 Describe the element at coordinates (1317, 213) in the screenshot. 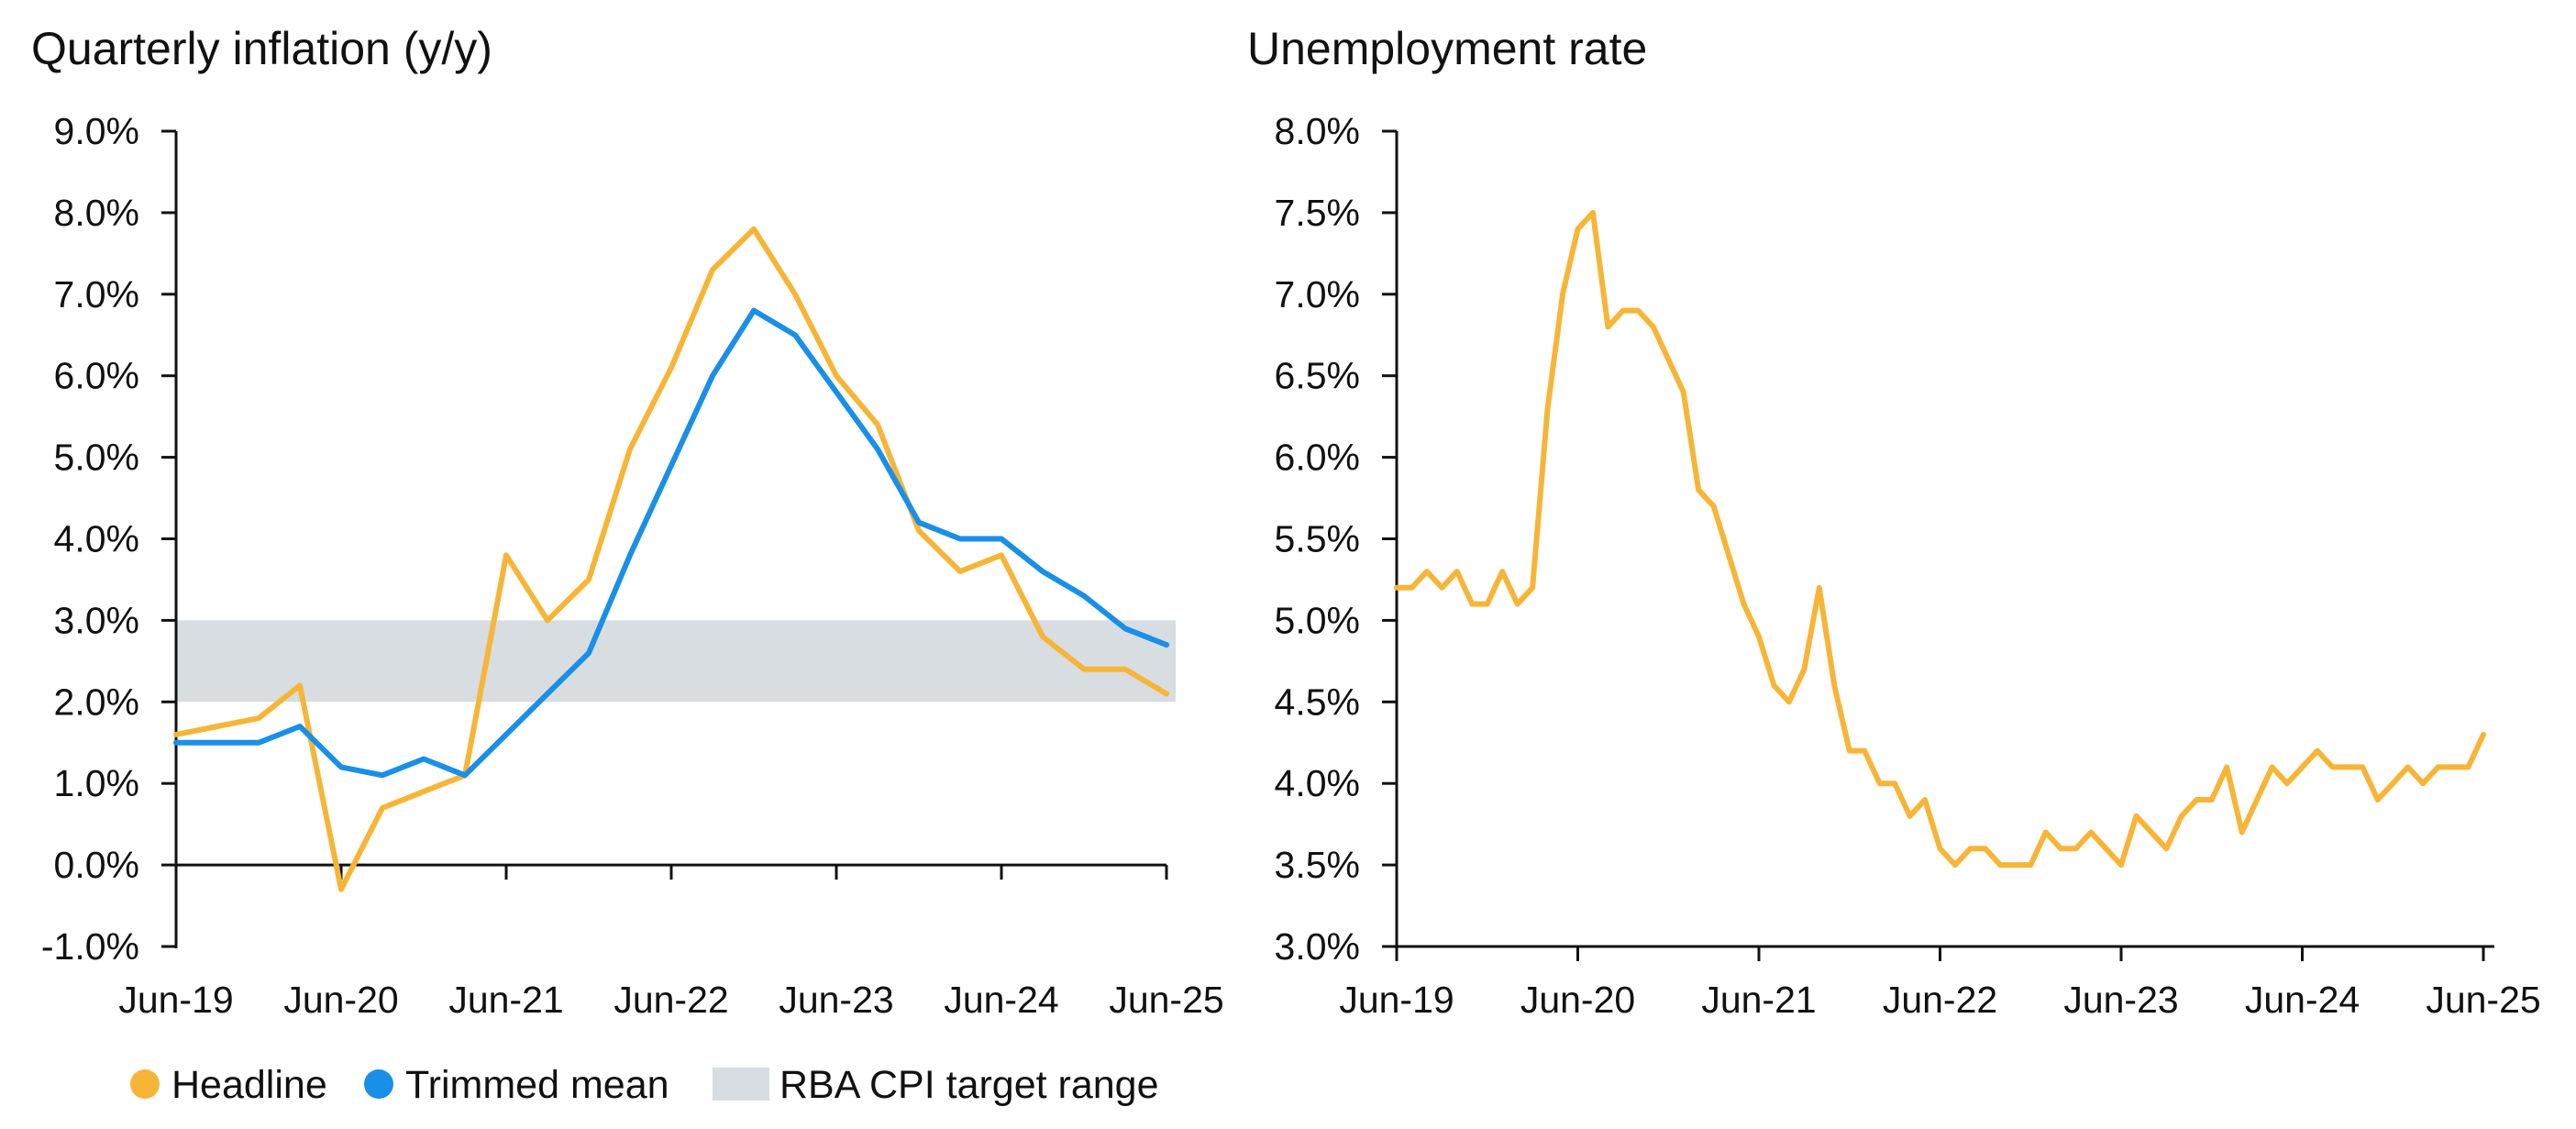

I see `y-tick-label: 7.5%` at that location.